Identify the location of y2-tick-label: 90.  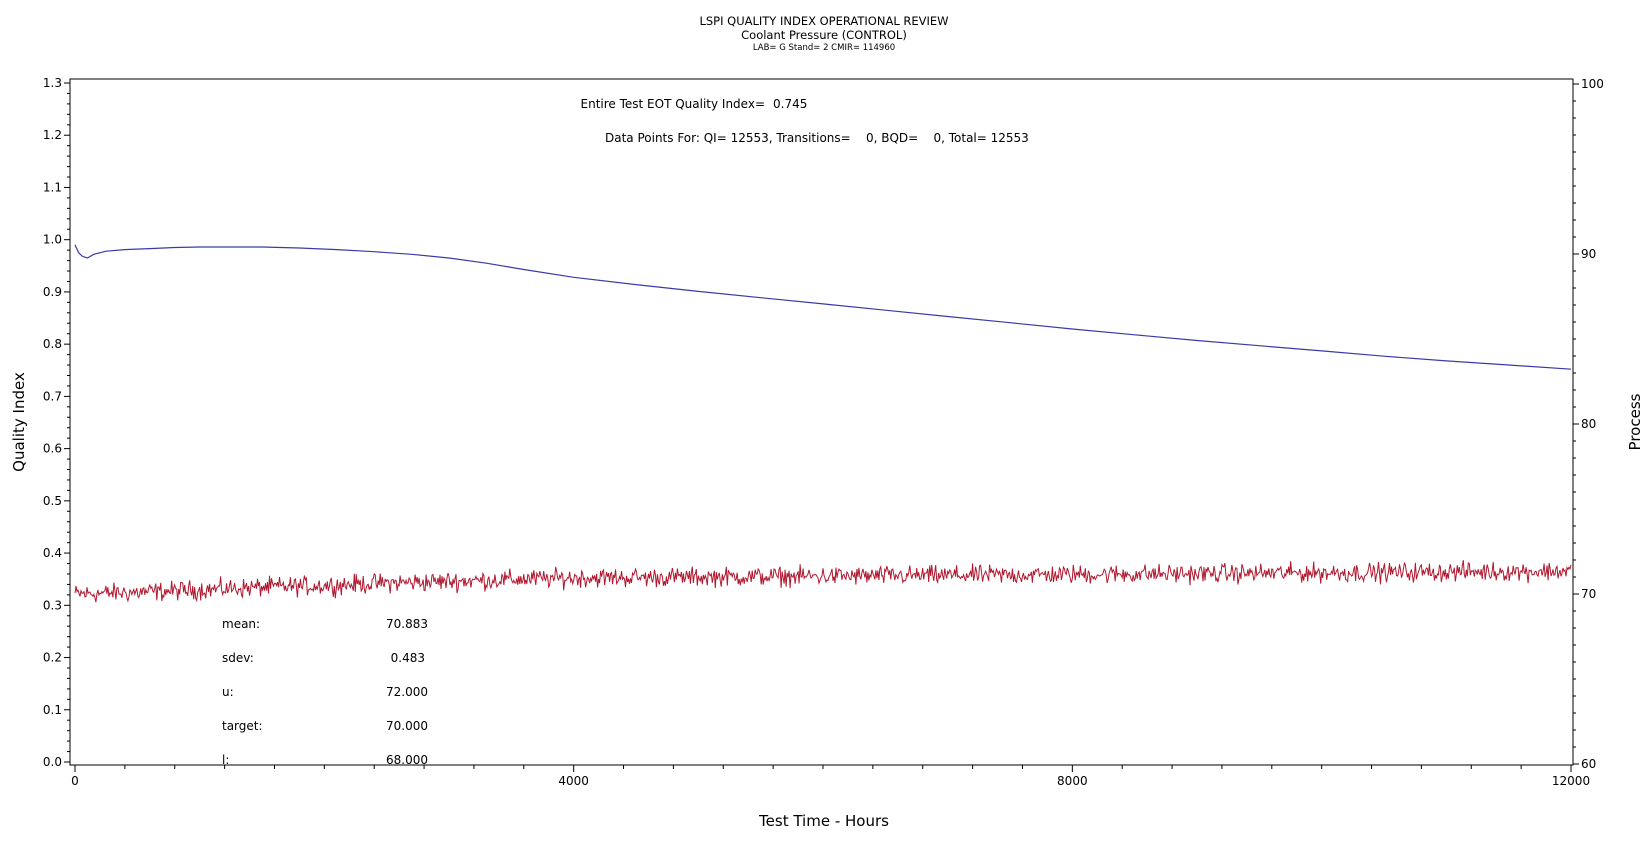
(1588, 254).